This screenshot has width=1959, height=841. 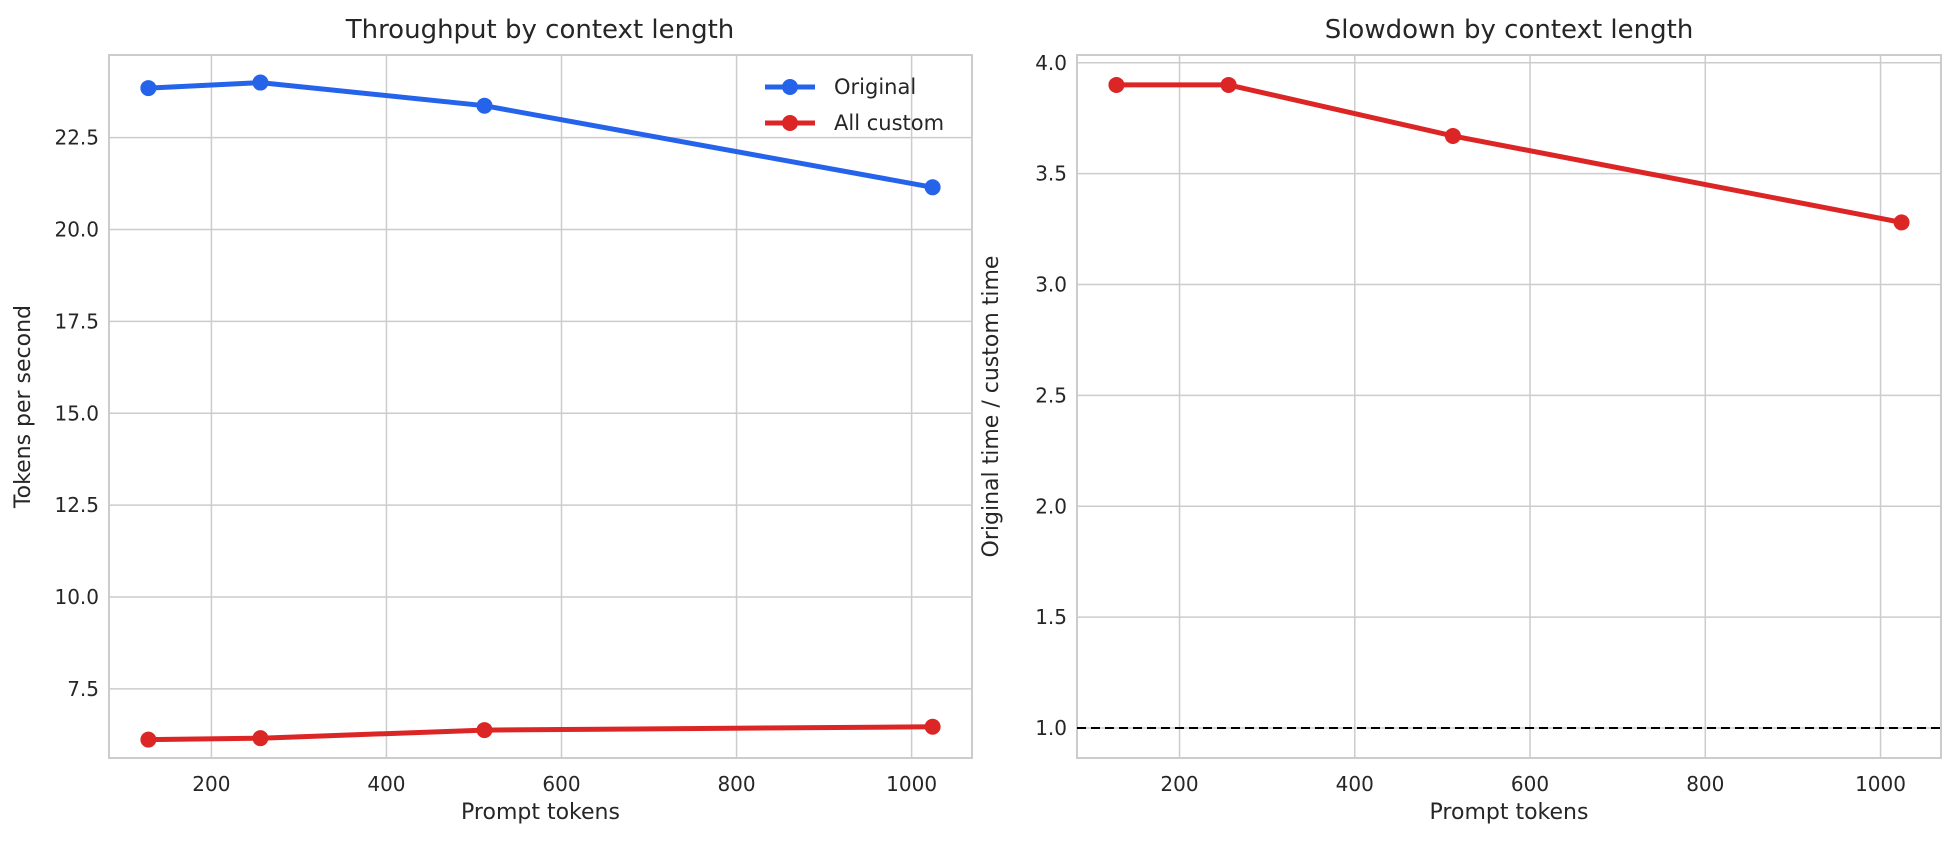 What do you see at coordinates (889, 123) in the screenshot?
I see `legend-label: All custom` at bounding box center [889, 123].